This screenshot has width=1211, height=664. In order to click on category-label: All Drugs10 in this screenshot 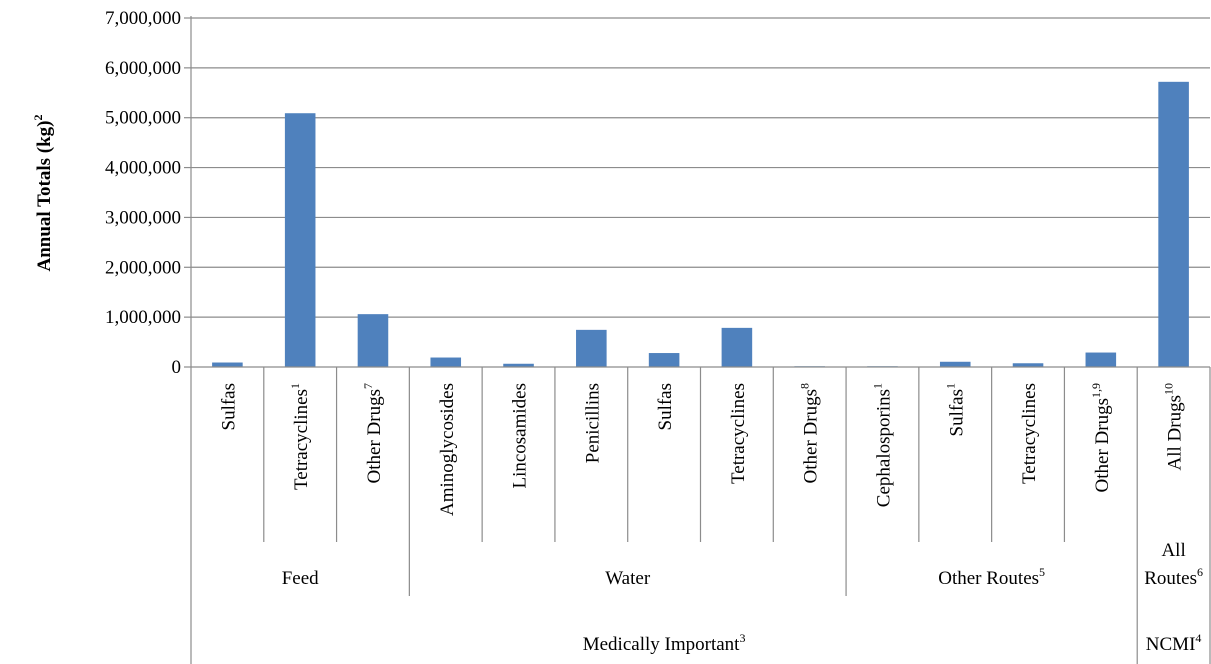, I will do `click(1174, 426)`.